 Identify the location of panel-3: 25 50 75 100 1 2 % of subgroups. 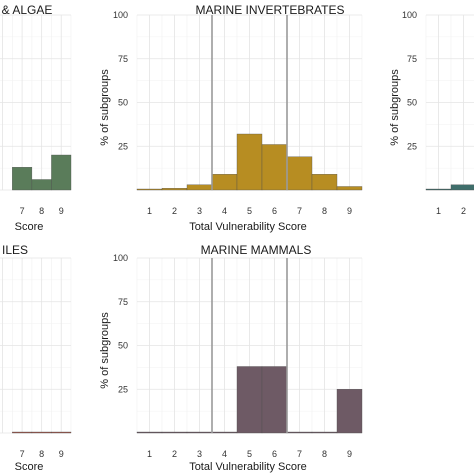
(431, 113).